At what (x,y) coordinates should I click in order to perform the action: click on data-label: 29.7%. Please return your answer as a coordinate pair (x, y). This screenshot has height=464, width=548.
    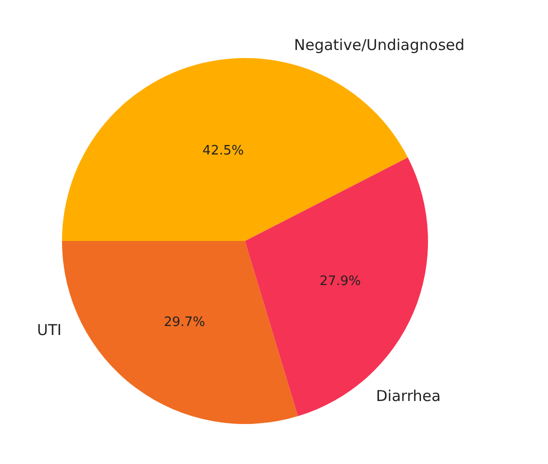
    Looking at the image, I should click on (185, 322).